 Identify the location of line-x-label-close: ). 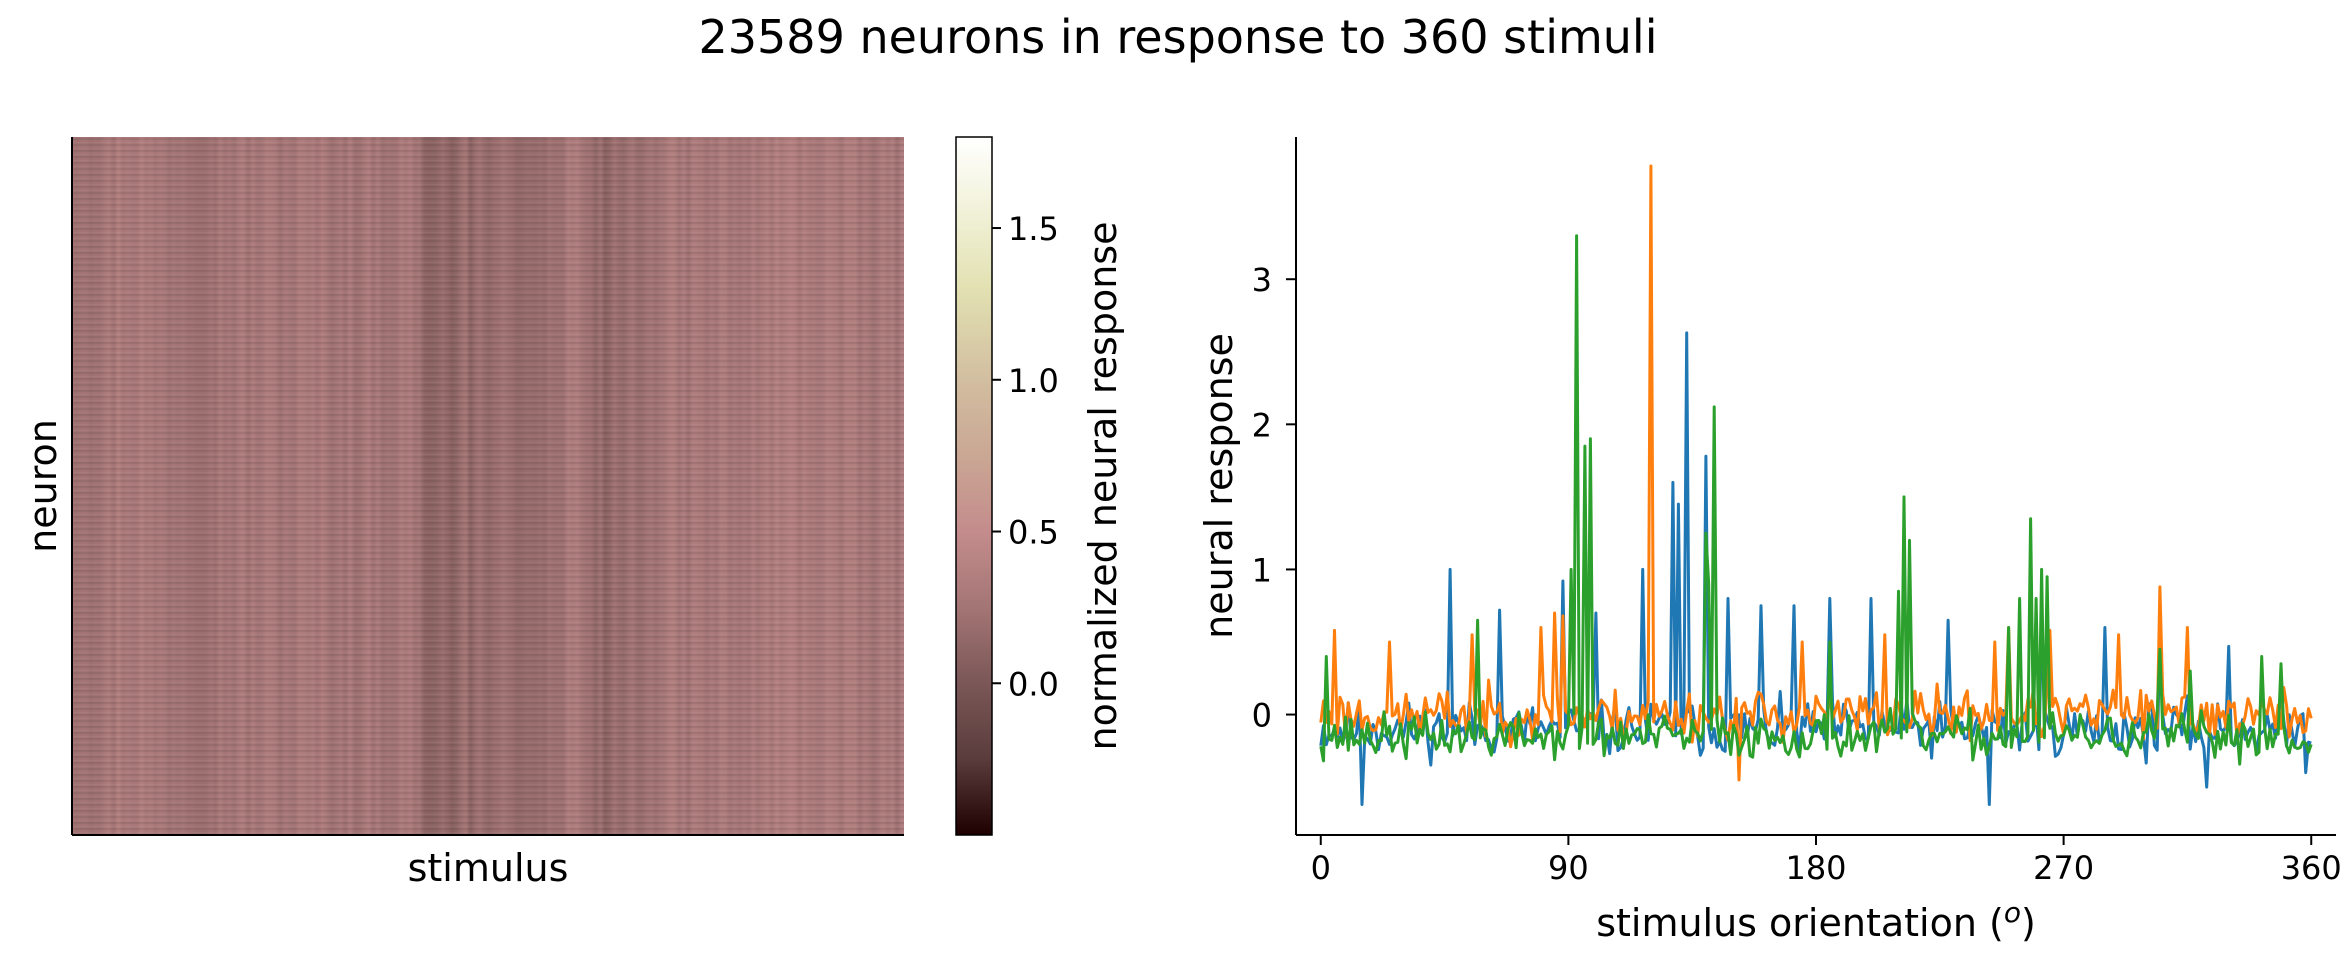
(2028, 923).